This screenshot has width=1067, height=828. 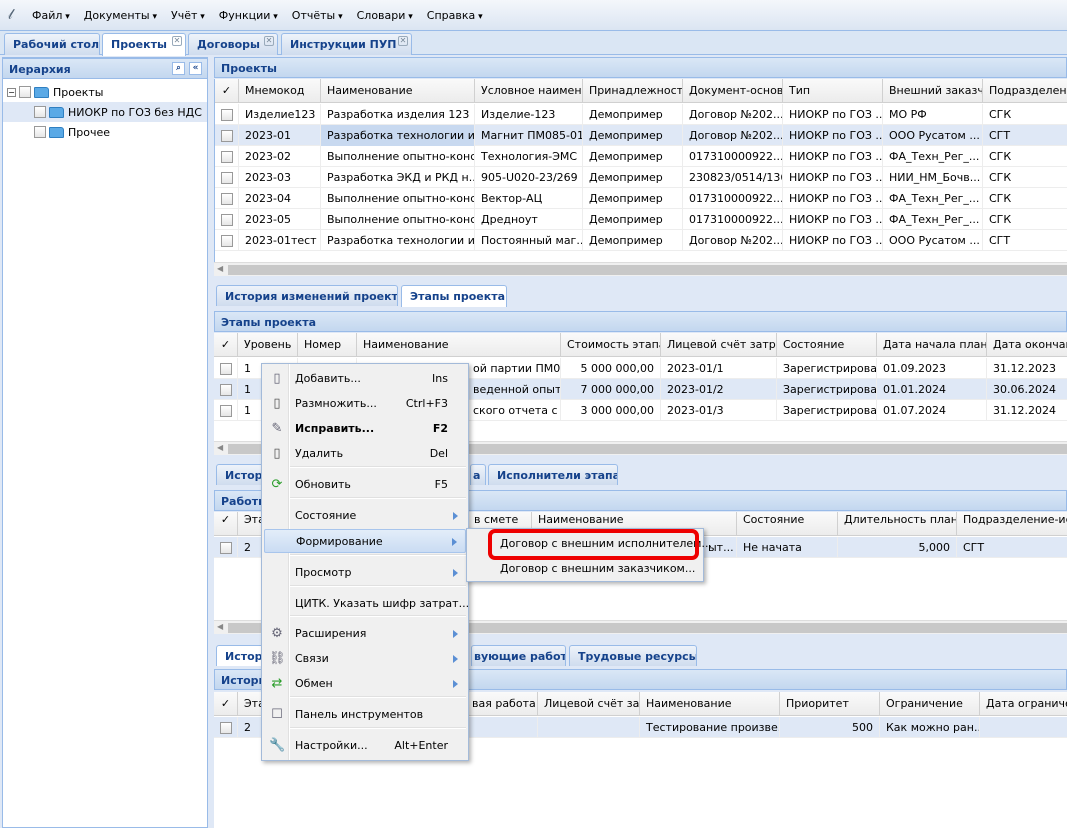 I want to click on menu-item: ⟳ Обновить F5, so click(x=365, y=485).